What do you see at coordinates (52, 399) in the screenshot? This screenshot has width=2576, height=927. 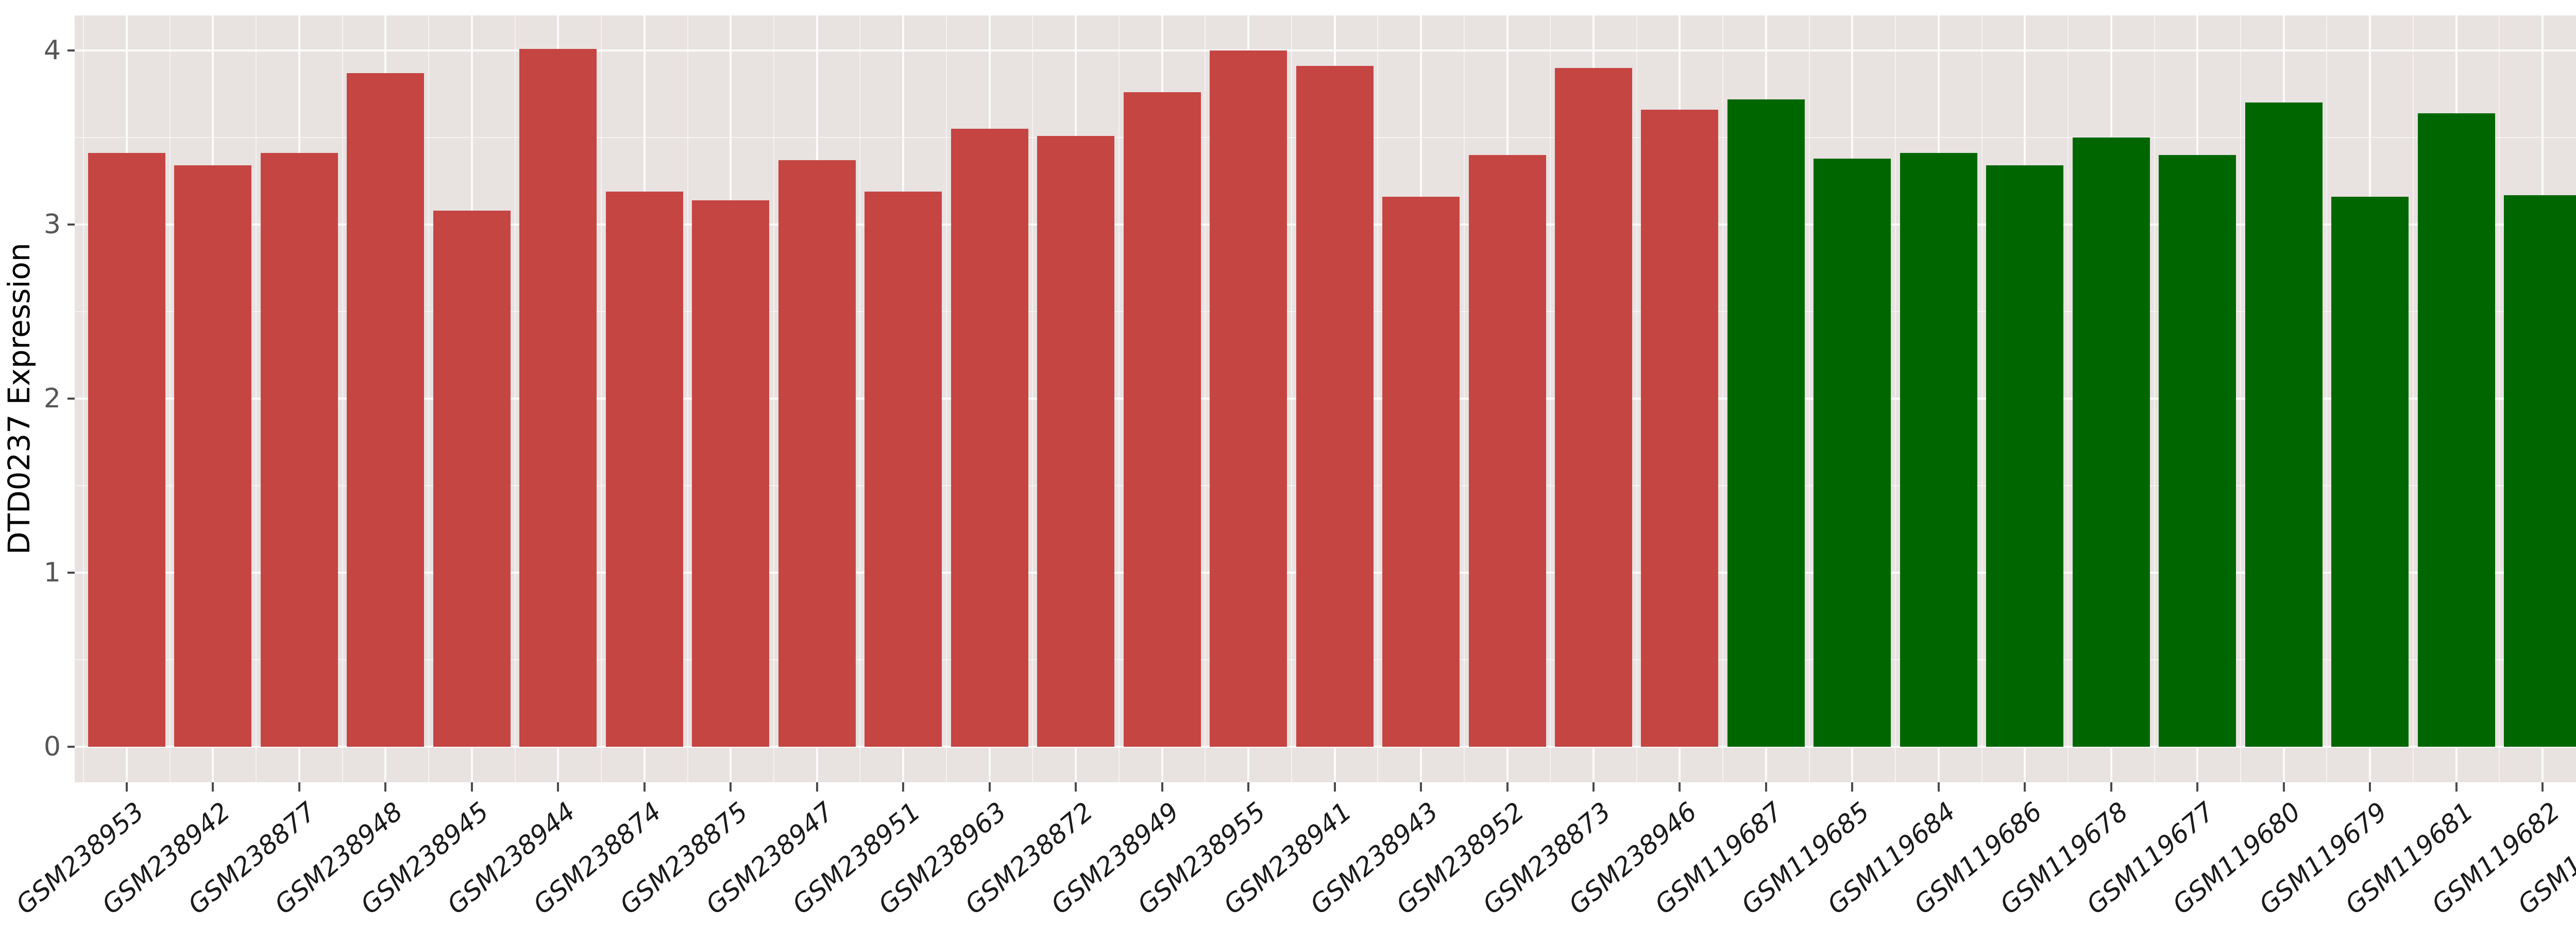 I see `y-tick-label: 2` at bounding box center [52, 399].